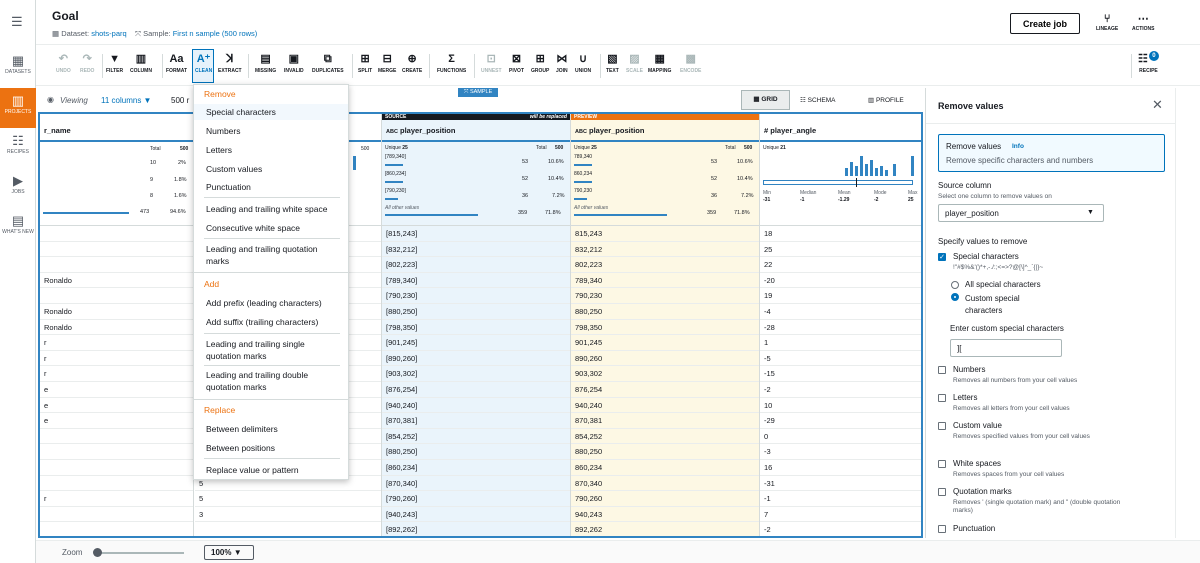 The height and width of the screenshot is (563, 1200). Describe the element at coordinates (240, 448) in the screenshot. I see `menu-item-between-positions: Between positions` at that location.